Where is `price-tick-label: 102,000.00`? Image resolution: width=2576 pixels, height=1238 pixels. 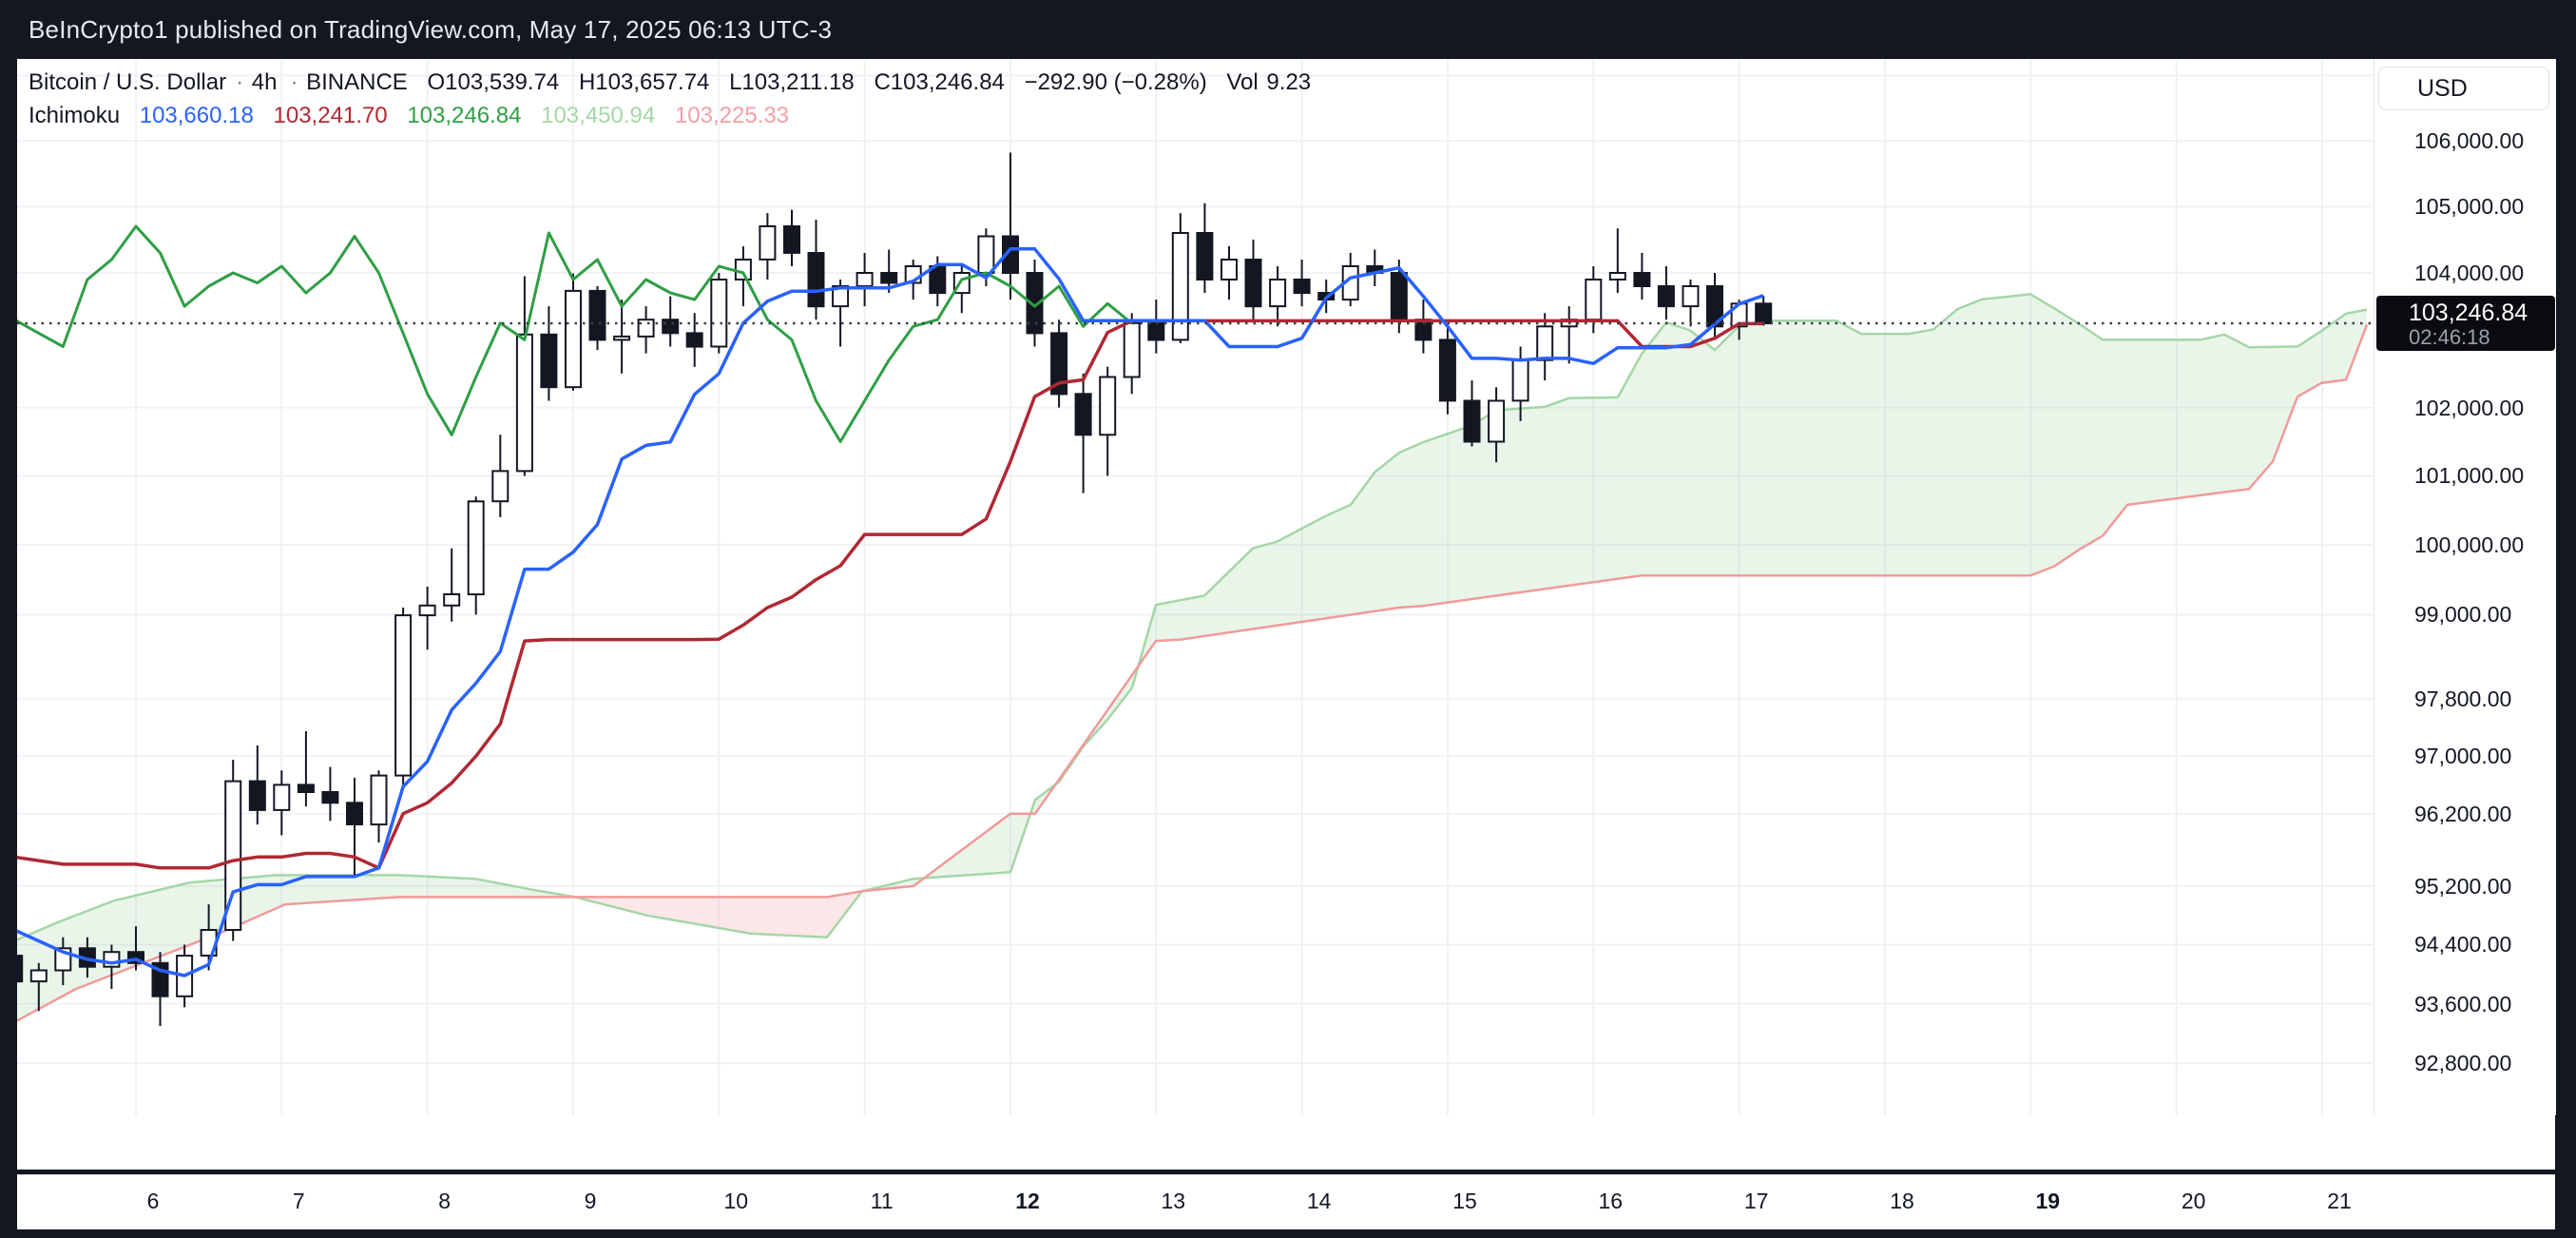 price-tick-label: 102,000.00 is located at coordinates (2469, 408).